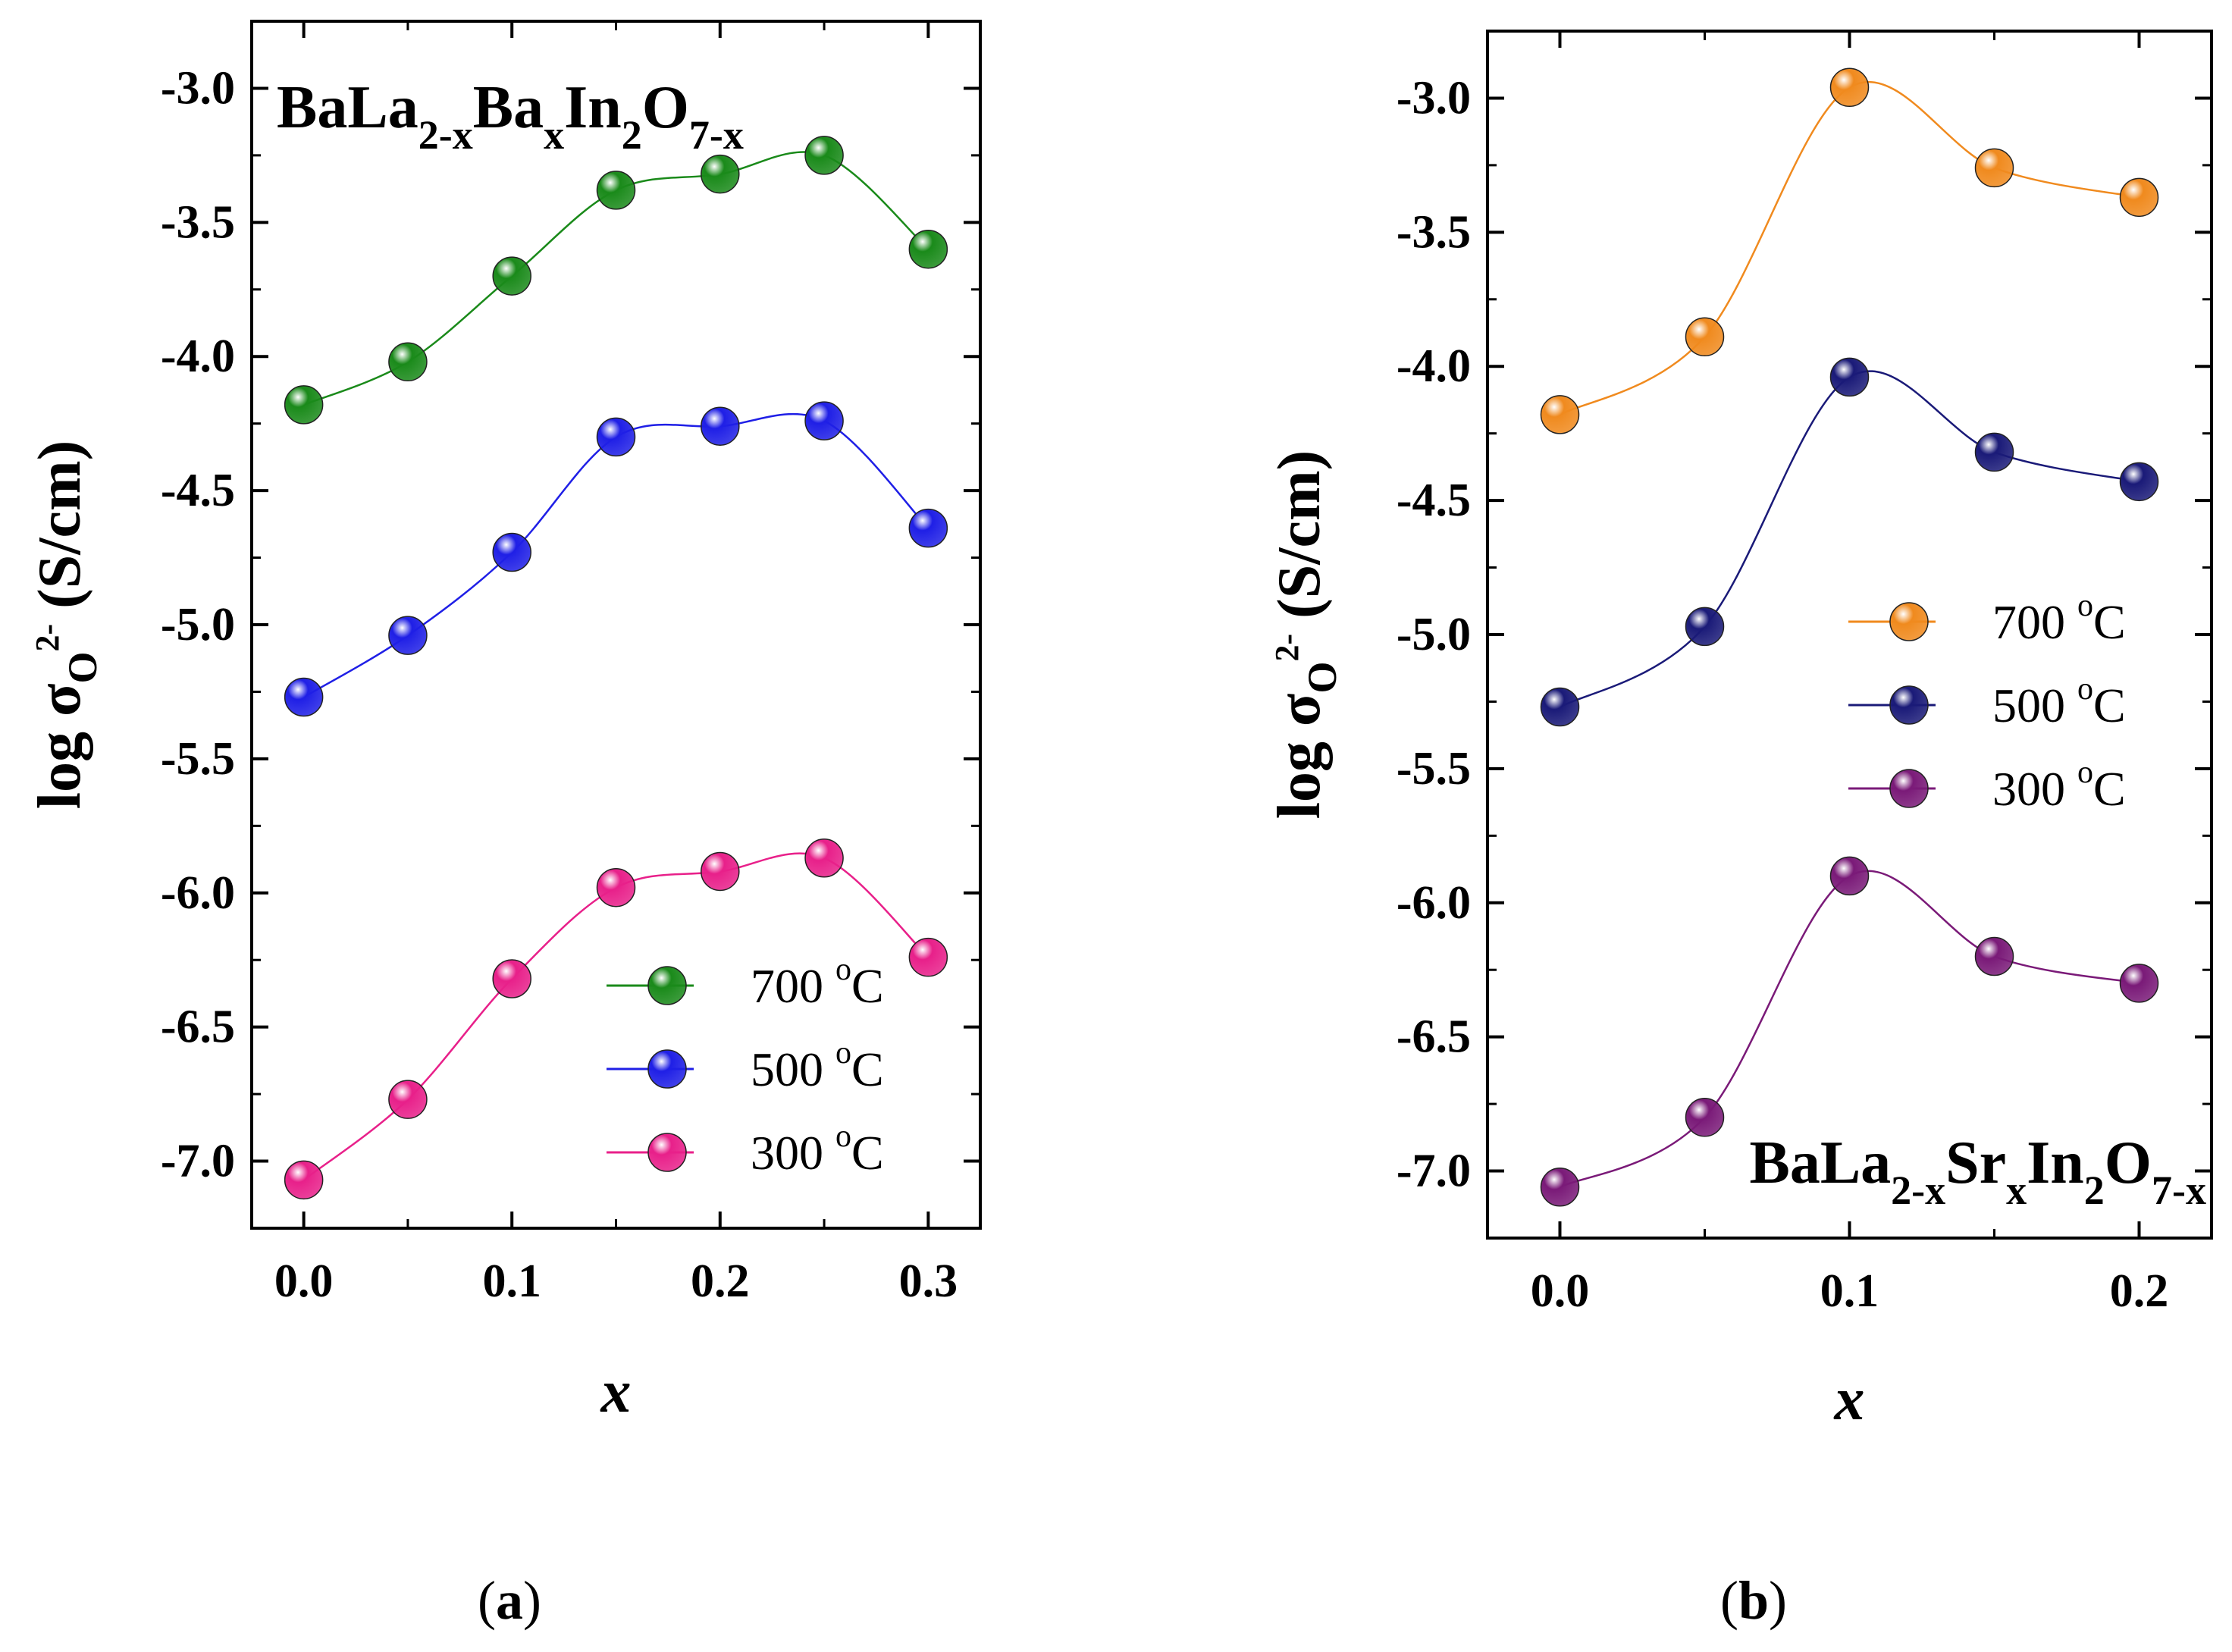 This screenshot has height=1652, width=2232. What do you see at coordinates (1977, 1171) in the screenshot?
I see `formula-annotation: BaLa2-xSrxIn2O7-x` at bounding box center [1977, 1171].